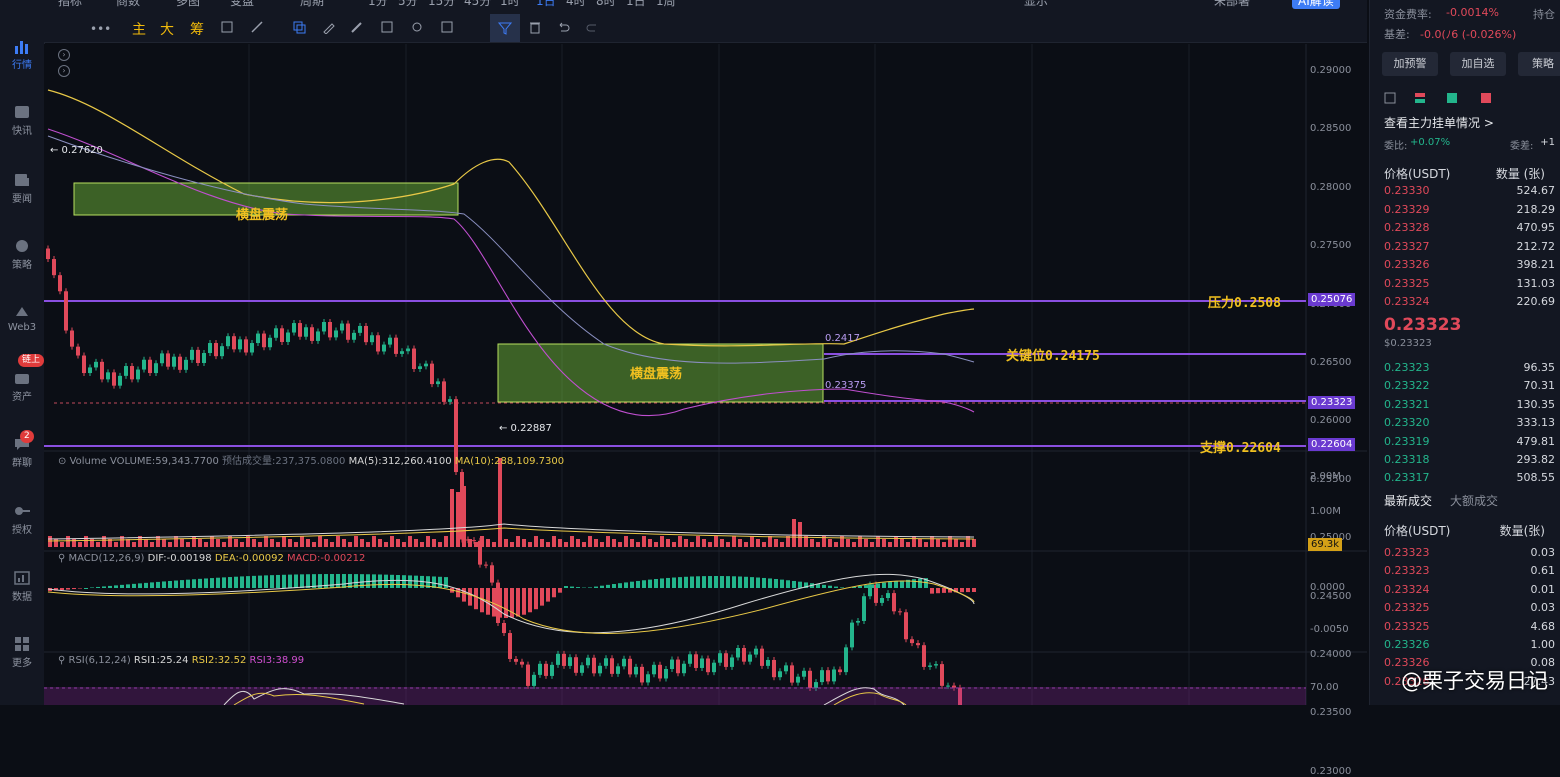  Describe the element at coordinates (441, 4) in the screenshot. I see `toolbar-15m: 15分` at that location.